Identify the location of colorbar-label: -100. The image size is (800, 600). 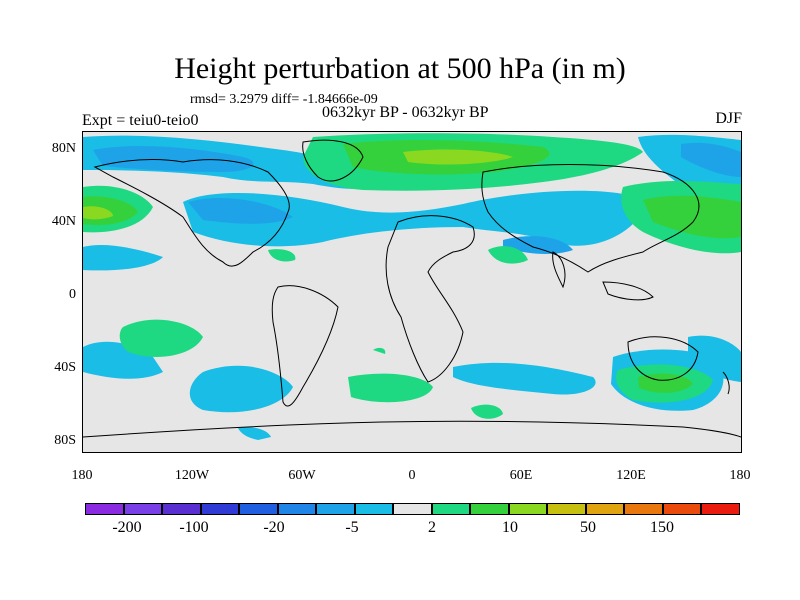
(194, 527).